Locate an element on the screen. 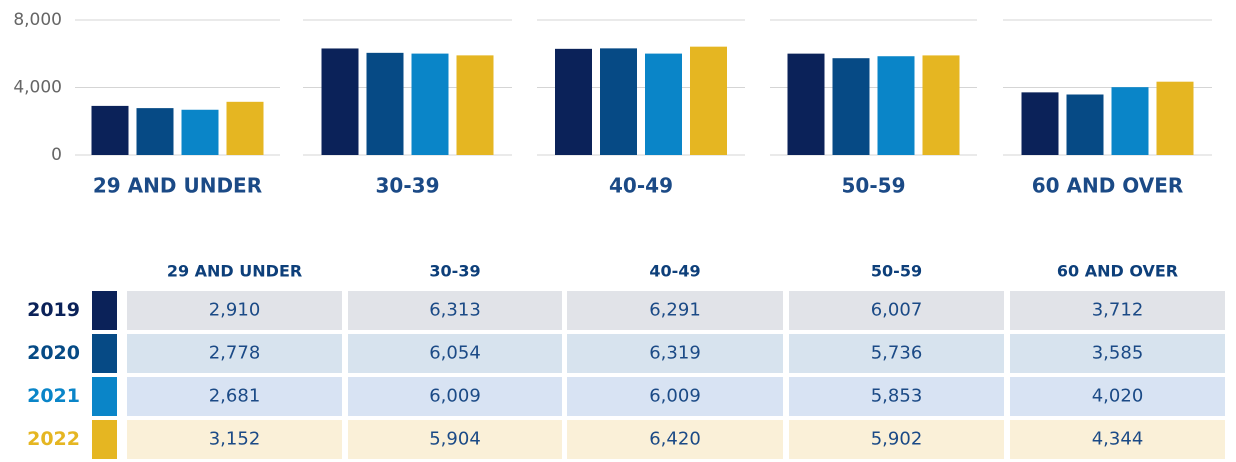 Image resolution: width=1236 pixels, height=462 pixels. y-tick-label: 4,000 is located at coordinates (37, 88).